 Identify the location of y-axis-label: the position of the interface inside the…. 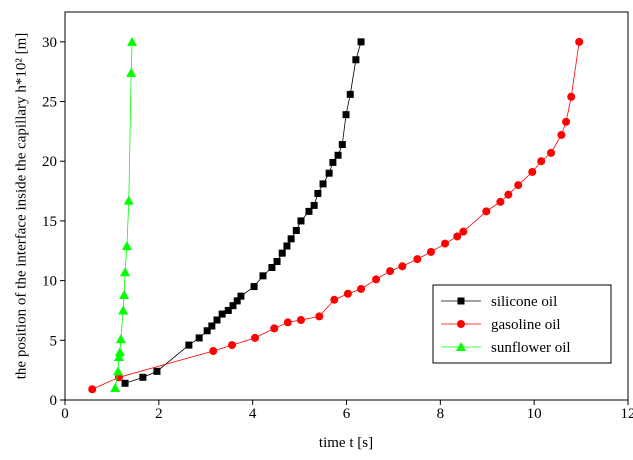
(21, 206).